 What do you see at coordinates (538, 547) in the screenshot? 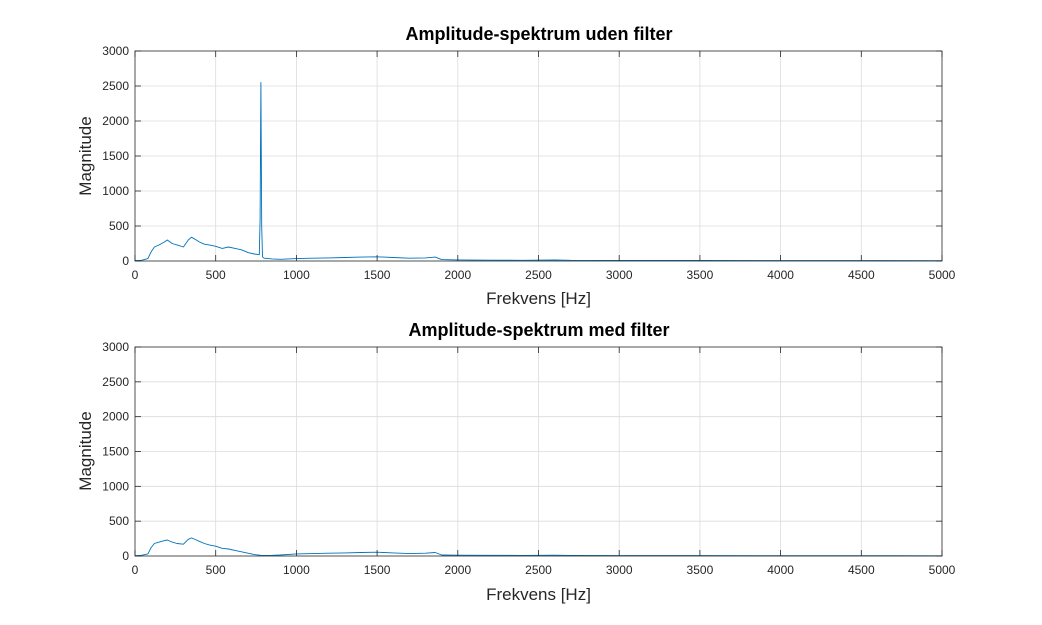
I see `spectrum-line` at bounding box center [538, 547].